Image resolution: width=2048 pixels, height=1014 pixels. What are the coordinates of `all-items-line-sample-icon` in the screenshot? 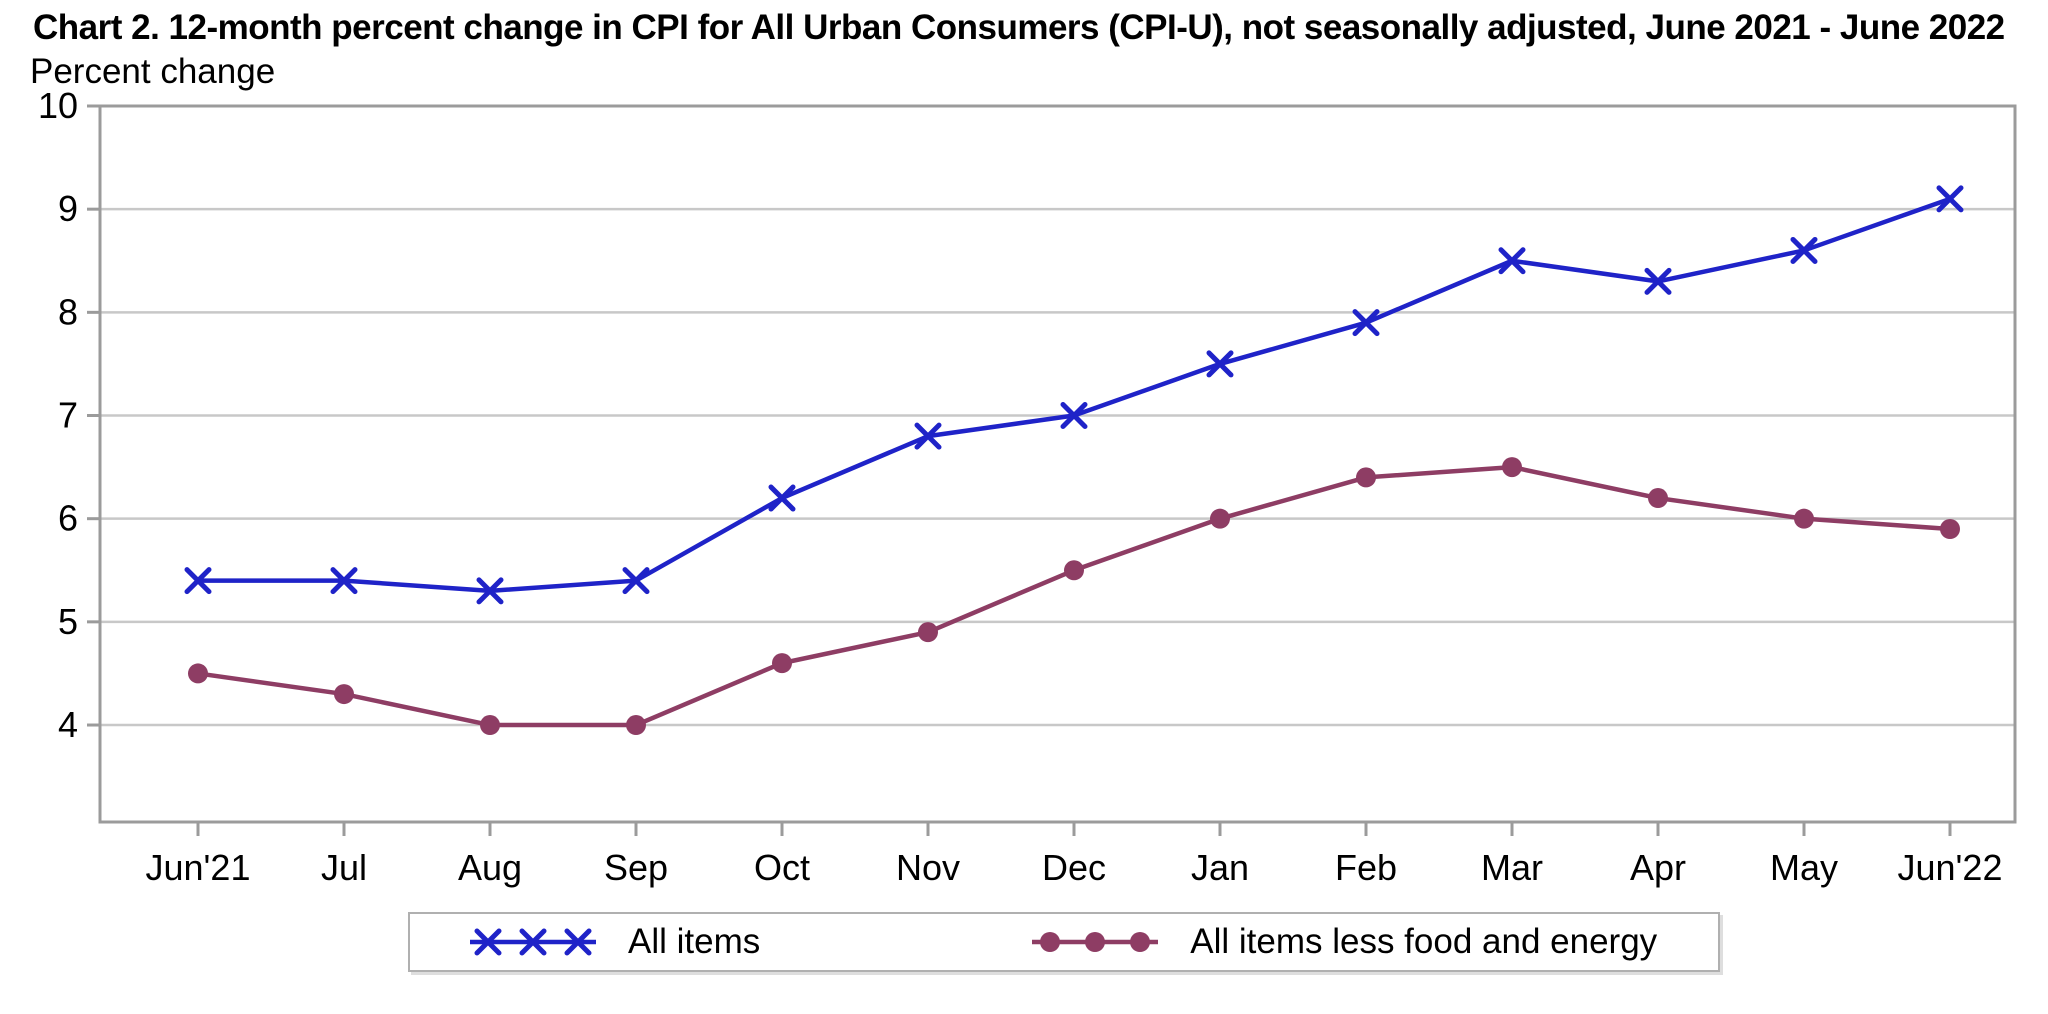 It's located at (533, 942).